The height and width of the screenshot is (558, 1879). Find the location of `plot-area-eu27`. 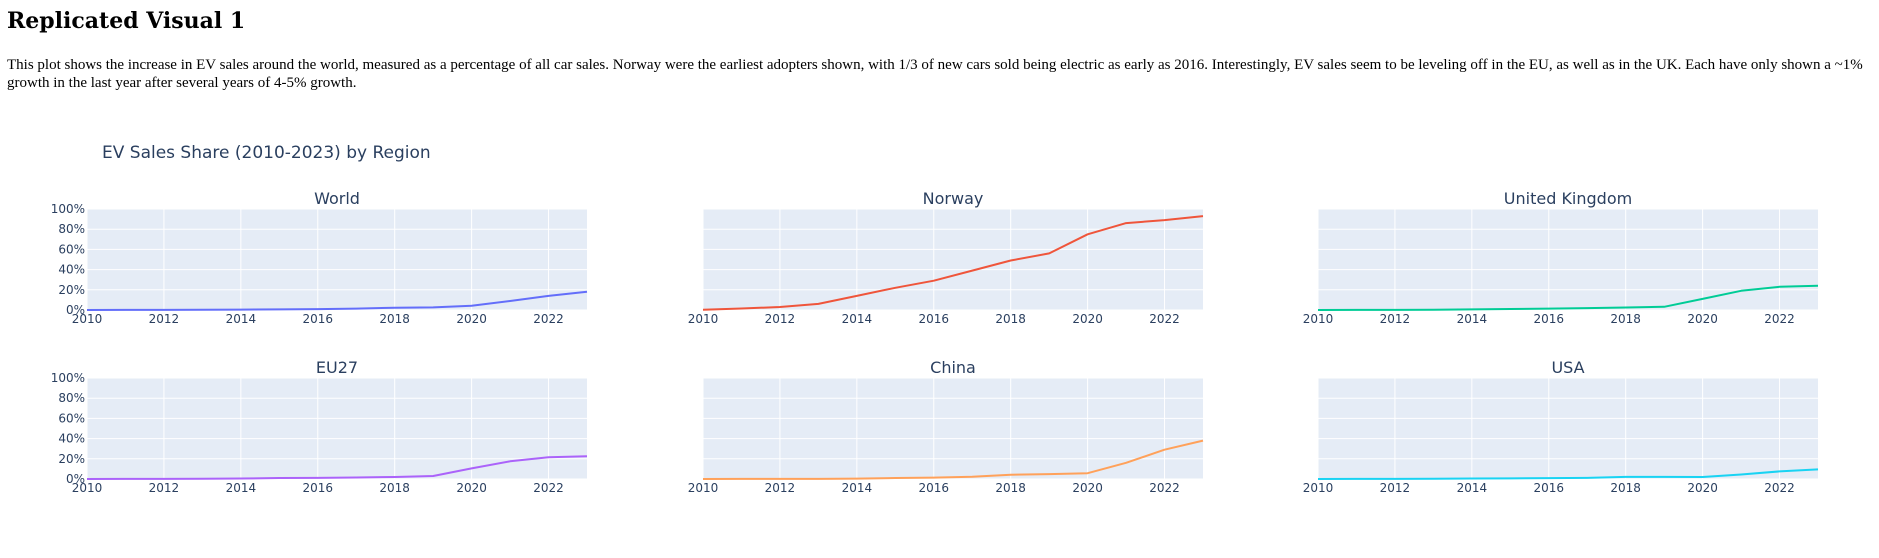

plot-area-eu27 is located at coordinates (337, 428).